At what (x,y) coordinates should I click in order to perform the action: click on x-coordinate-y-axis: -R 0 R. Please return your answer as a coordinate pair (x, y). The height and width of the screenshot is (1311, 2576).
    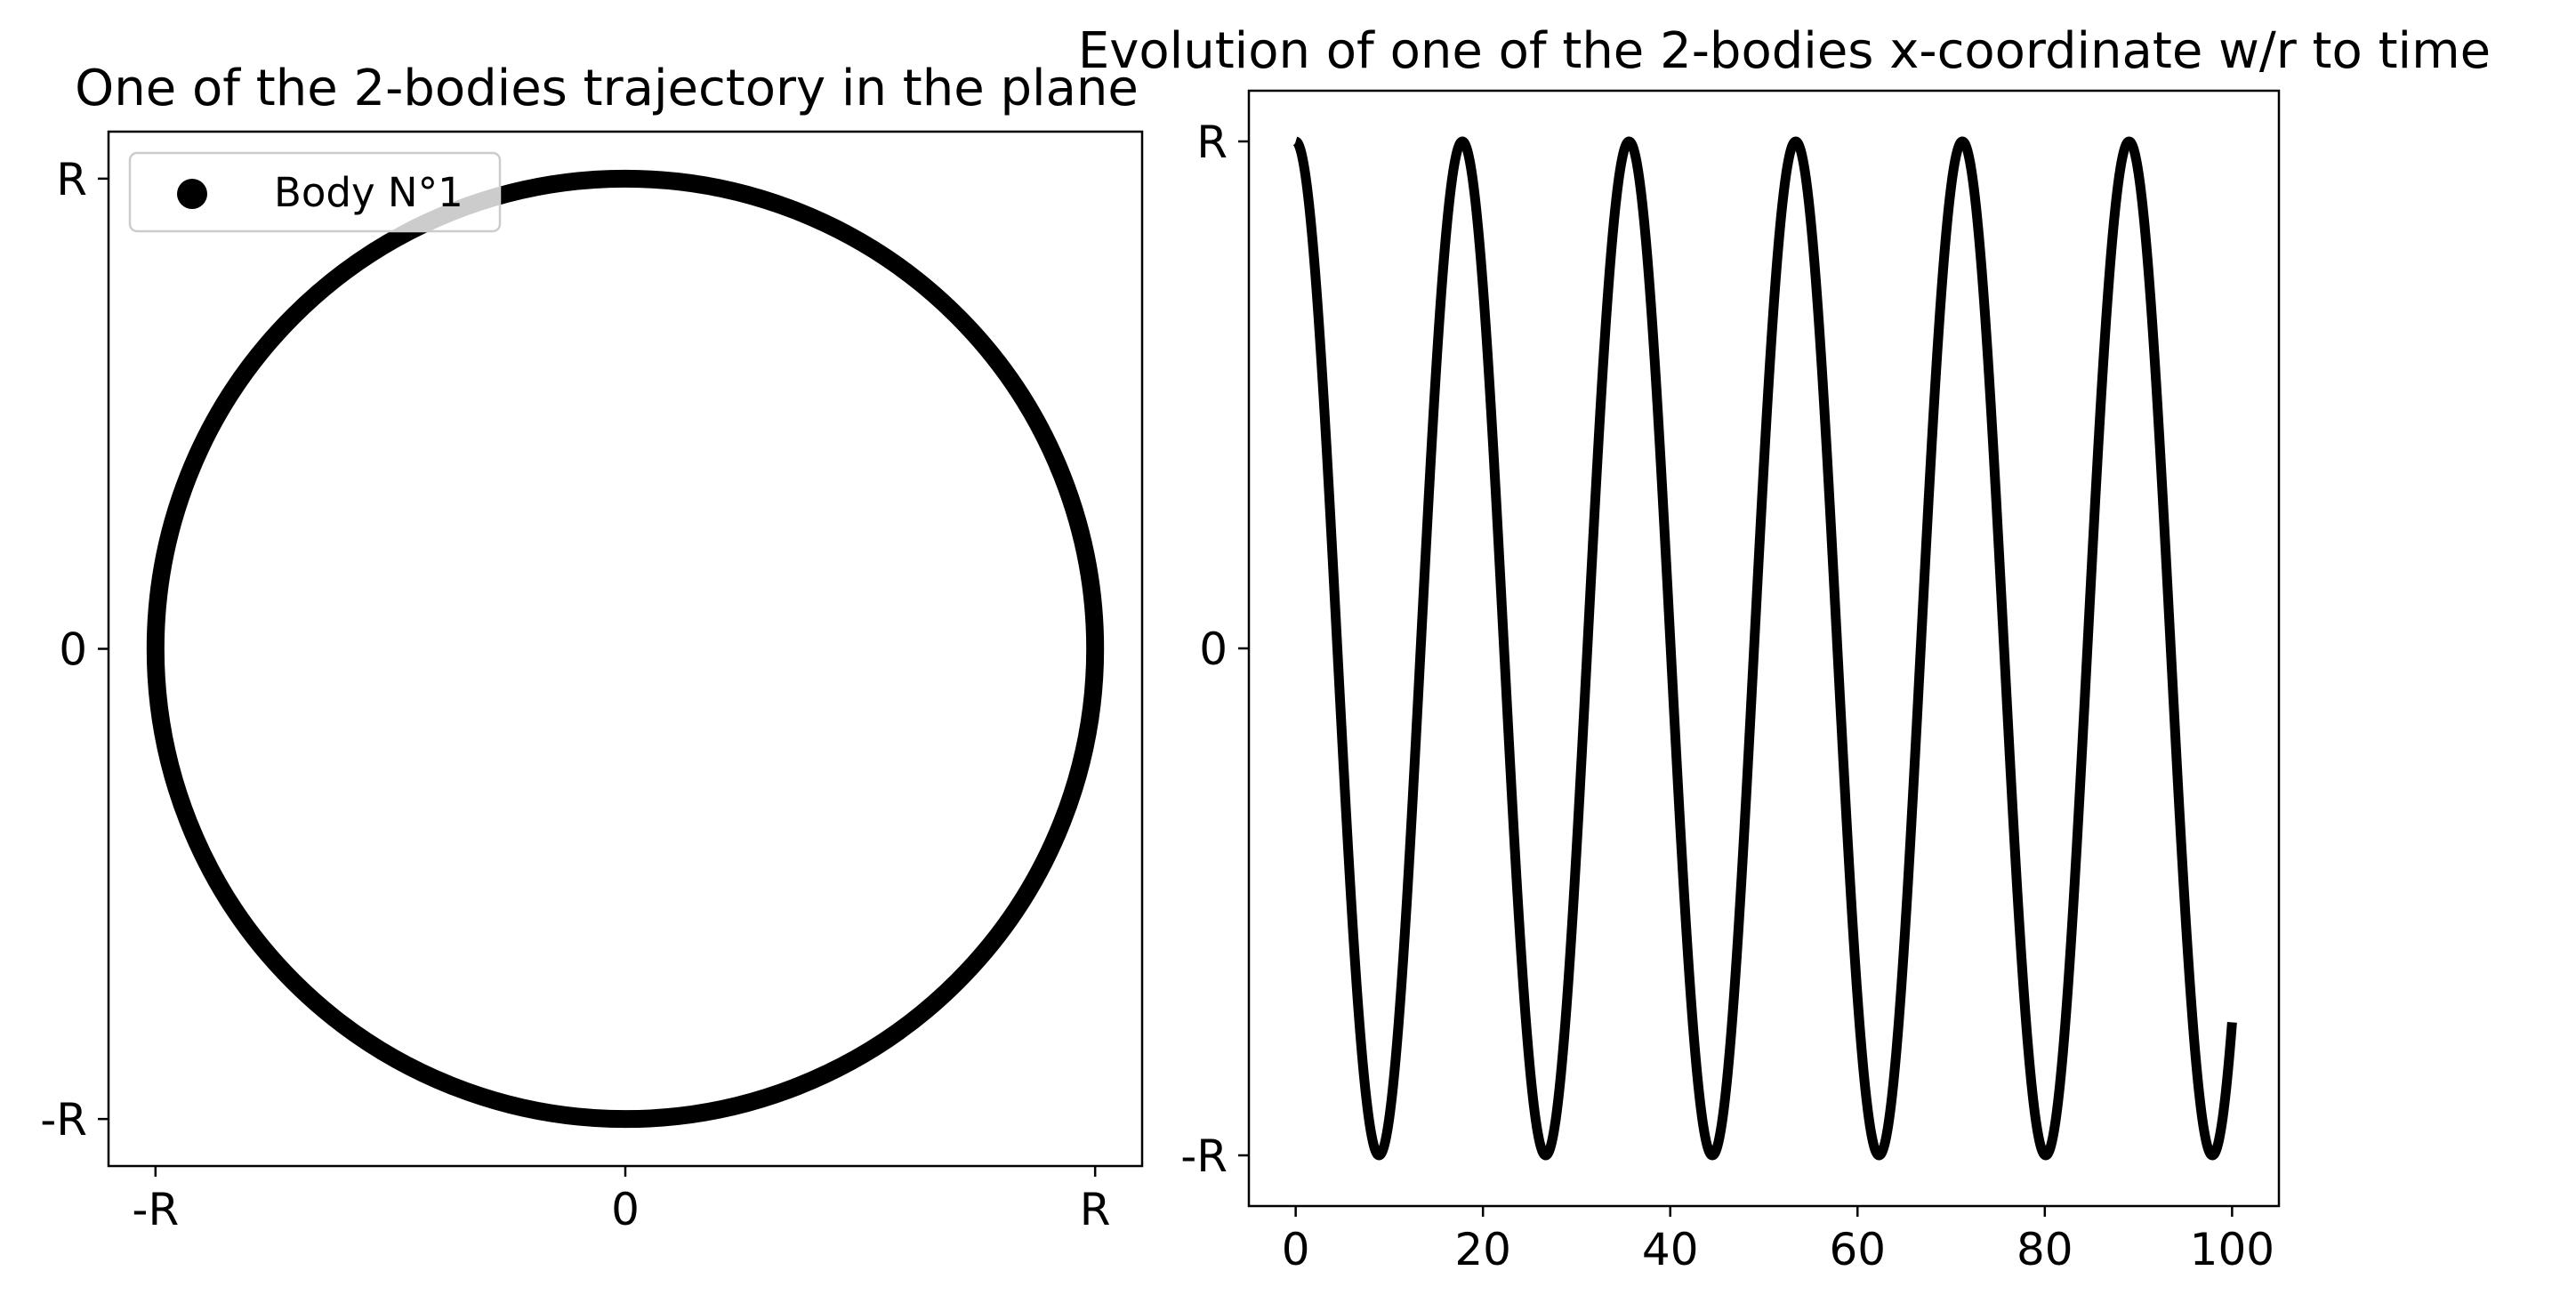
    Looking at the image, I should click on (1214, 649).